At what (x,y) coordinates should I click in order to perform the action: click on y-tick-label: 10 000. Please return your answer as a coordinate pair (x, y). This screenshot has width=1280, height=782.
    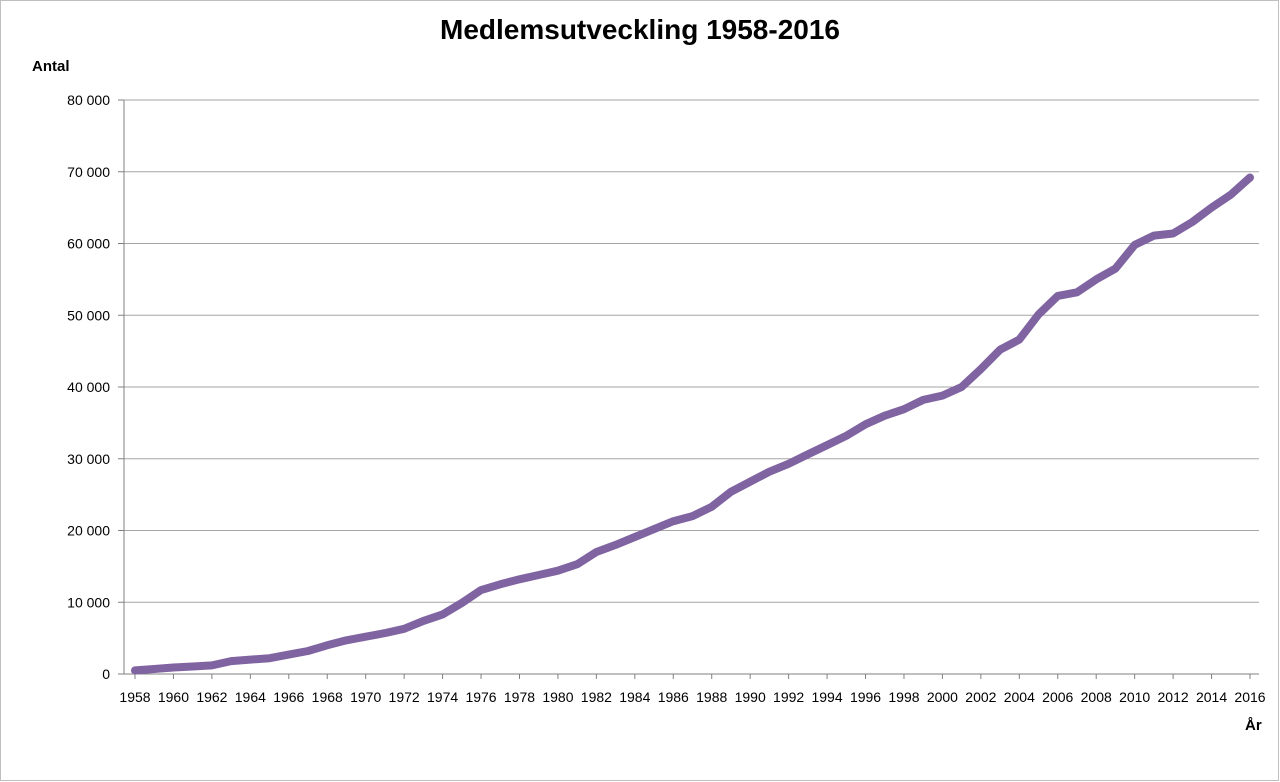
    Looking at the image, I should click on (88, 602).